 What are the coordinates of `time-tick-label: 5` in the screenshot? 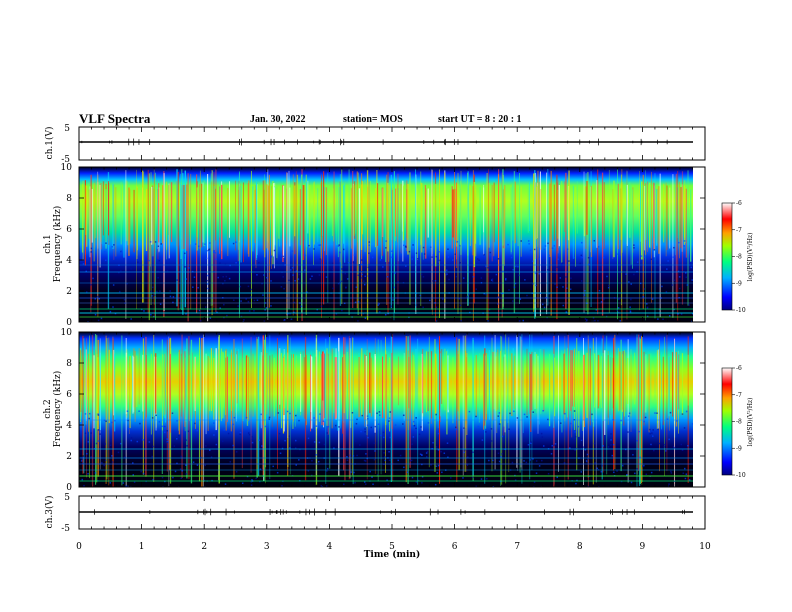 It's located at (392, 547).